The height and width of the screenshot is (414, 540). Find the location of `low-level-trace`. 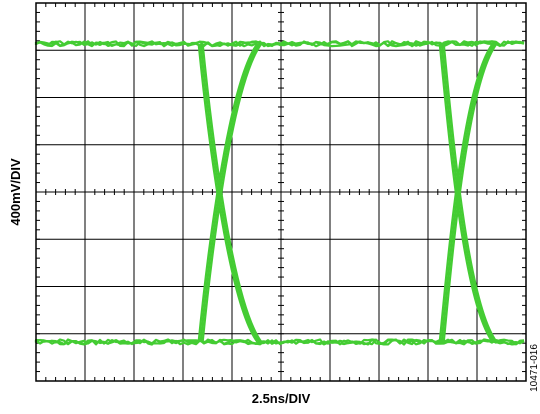

low-level-trace is located at coordinates (279, 342).